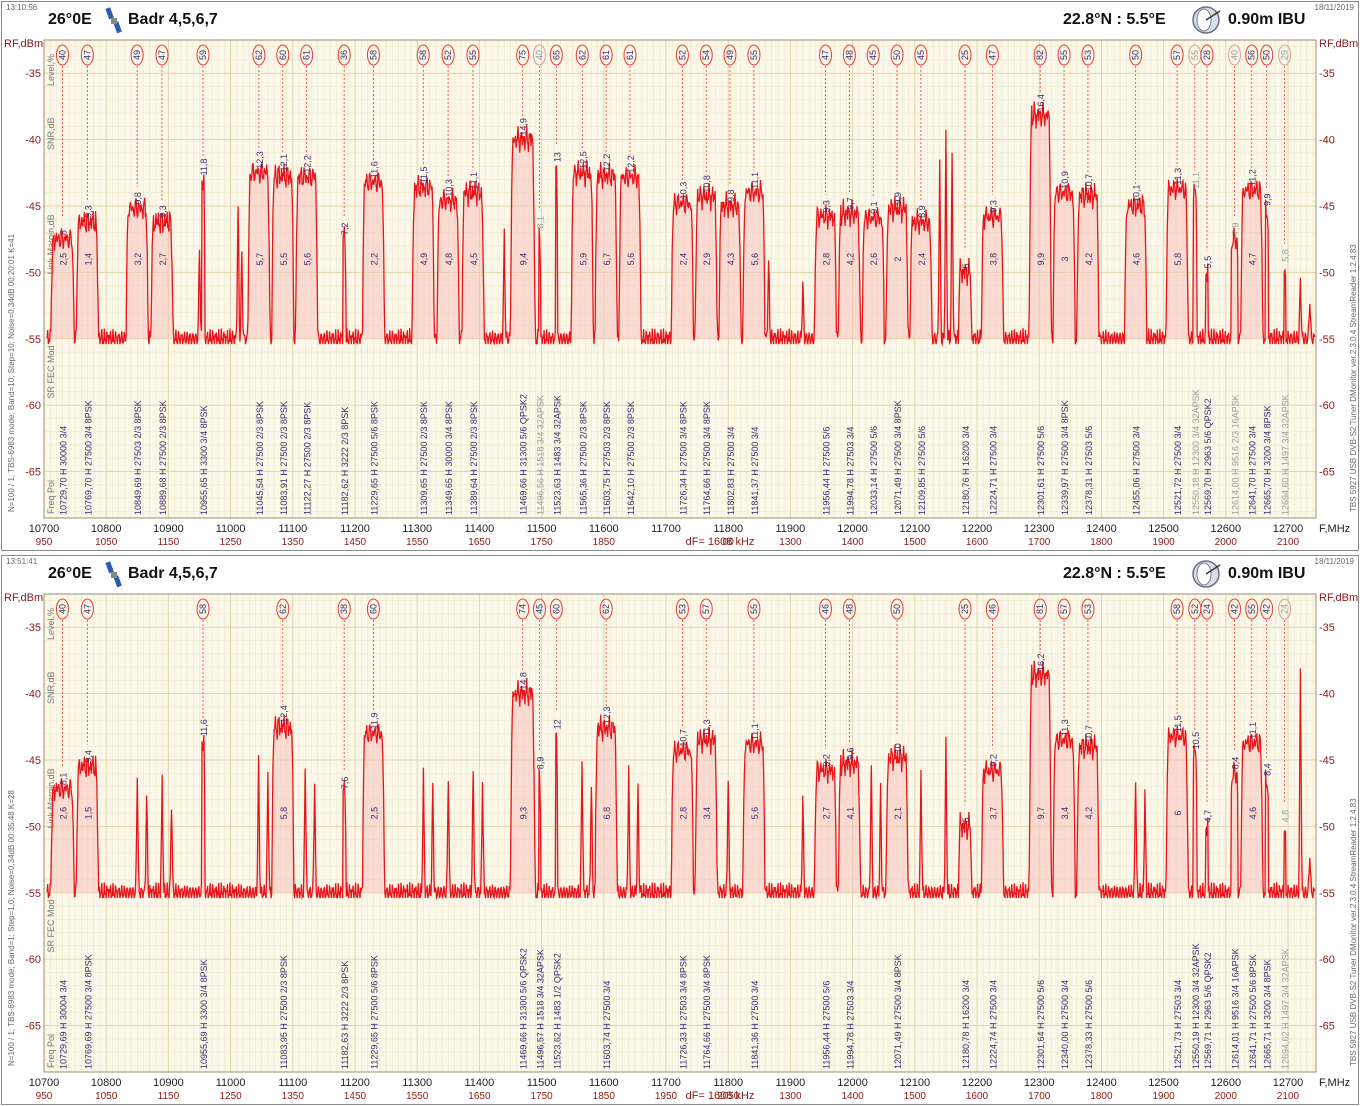  Describe the element at coordinates (22, 7) in the screenshot. I see `time-stamp: 13:10:56` at that location.